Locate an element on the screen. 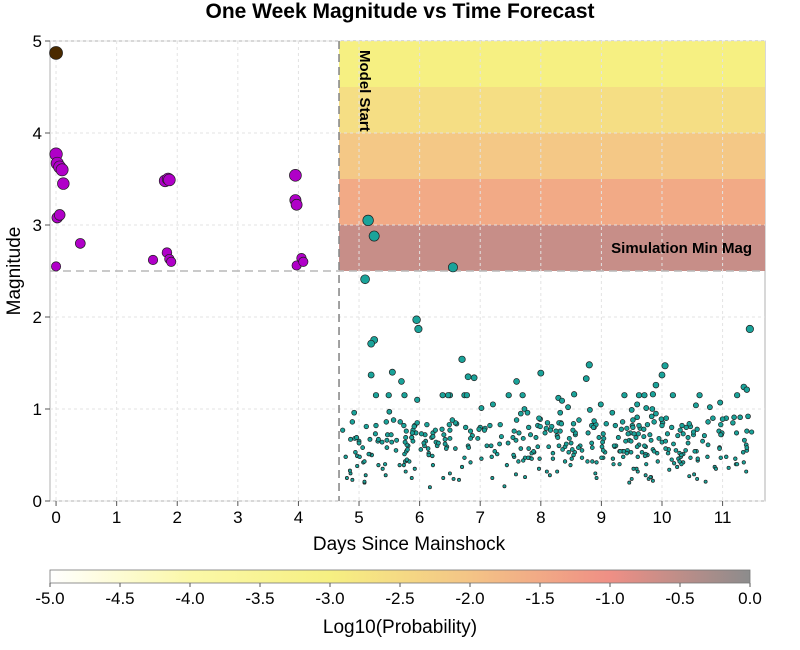 The width and height of the screenshot is (800, 650). colorbar-tick-label: -2.5 is located at coordinates (399, 598).